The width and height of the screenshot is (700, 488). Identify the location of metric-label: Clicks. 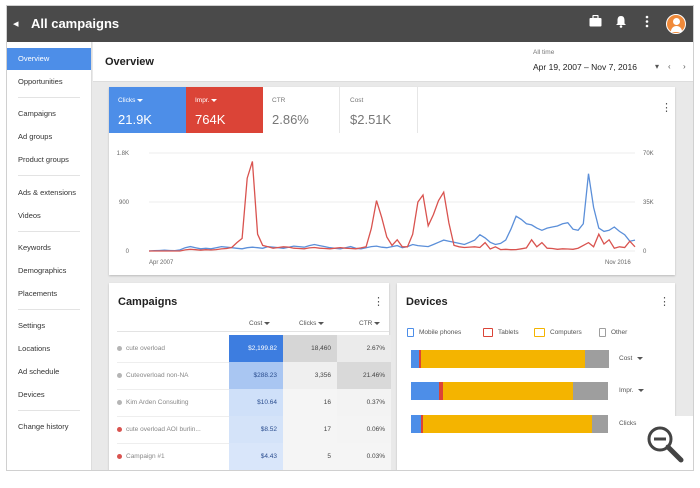
(127, 100).